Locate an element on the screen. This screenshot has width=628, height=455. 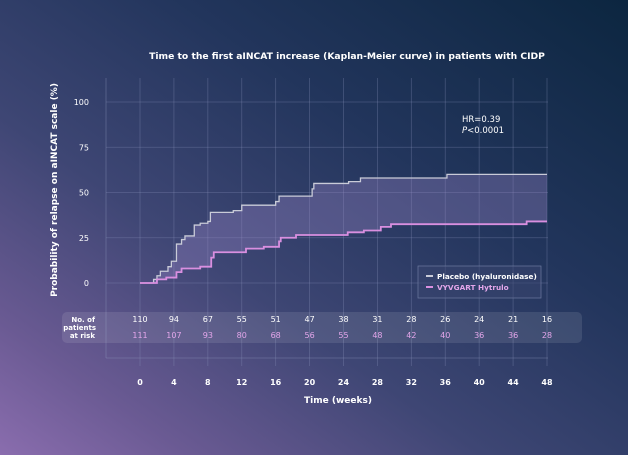
risk-vyvgart-count: 68 is located at coordinates (276, 335).